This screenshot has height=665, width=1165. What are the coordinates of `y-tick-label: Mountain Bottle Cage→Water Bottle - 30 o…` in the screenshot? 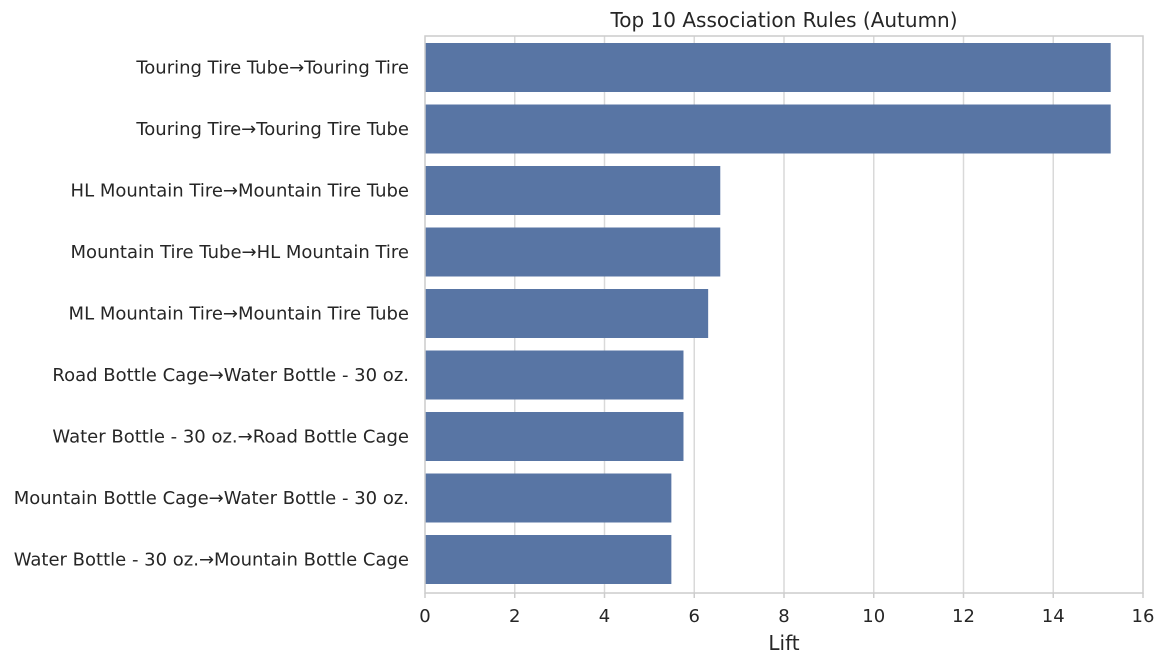 It's located at (211, 498).